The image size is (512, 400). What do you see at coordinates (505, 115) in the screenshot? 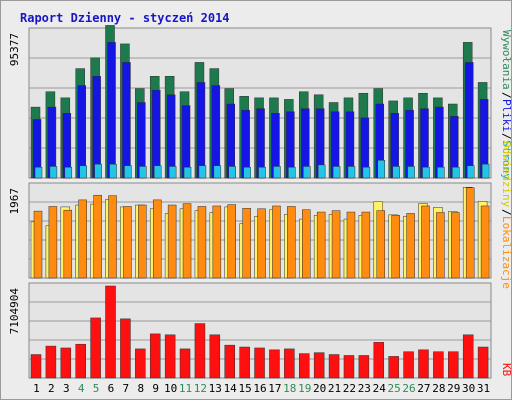
I see `legend-pliki: Pliki` at bounding box center [505, 115].